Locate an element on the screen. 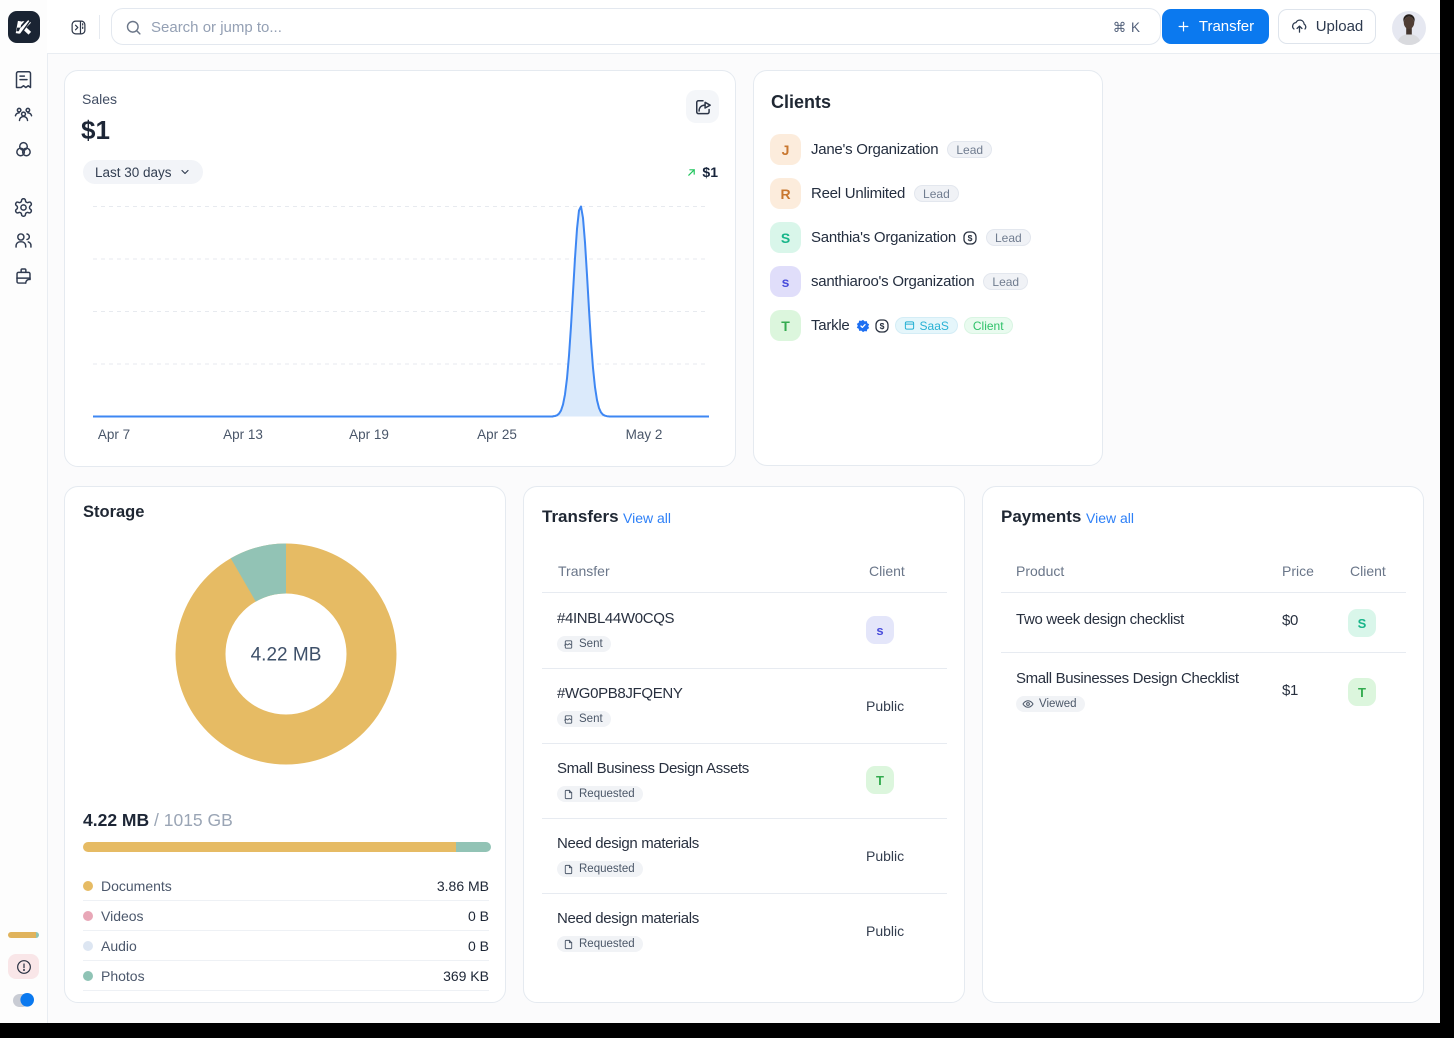 This screenshot has width=1454, height=1038. svg-text: Apr 25 is located at coordinates (497, 434).